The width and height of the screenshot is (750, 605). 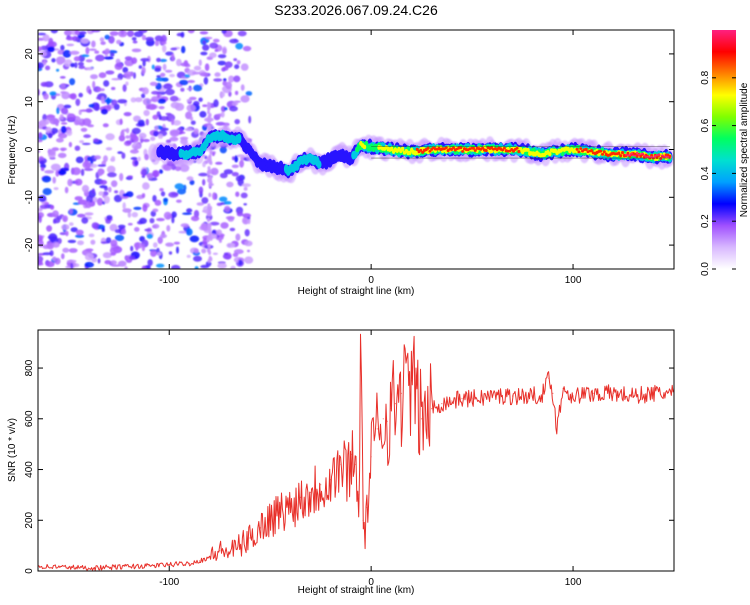 What do you see at coordinates (356, 10) in the screenshot?
I see `figure-title: S233.2026.067.09.24.C26` at bounding box center [356, 10].